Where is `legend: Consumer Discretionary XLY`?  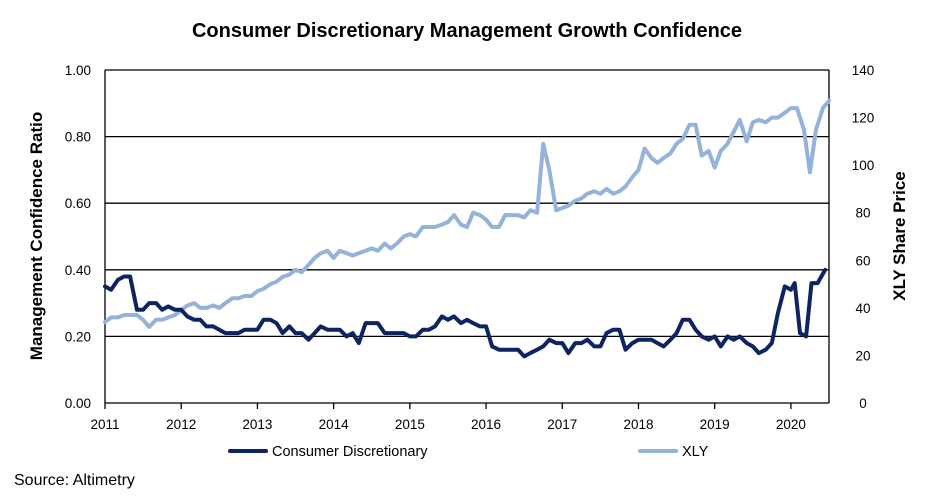
legend: Consumer Discretionary XLY is located at coordinates (468, 452).